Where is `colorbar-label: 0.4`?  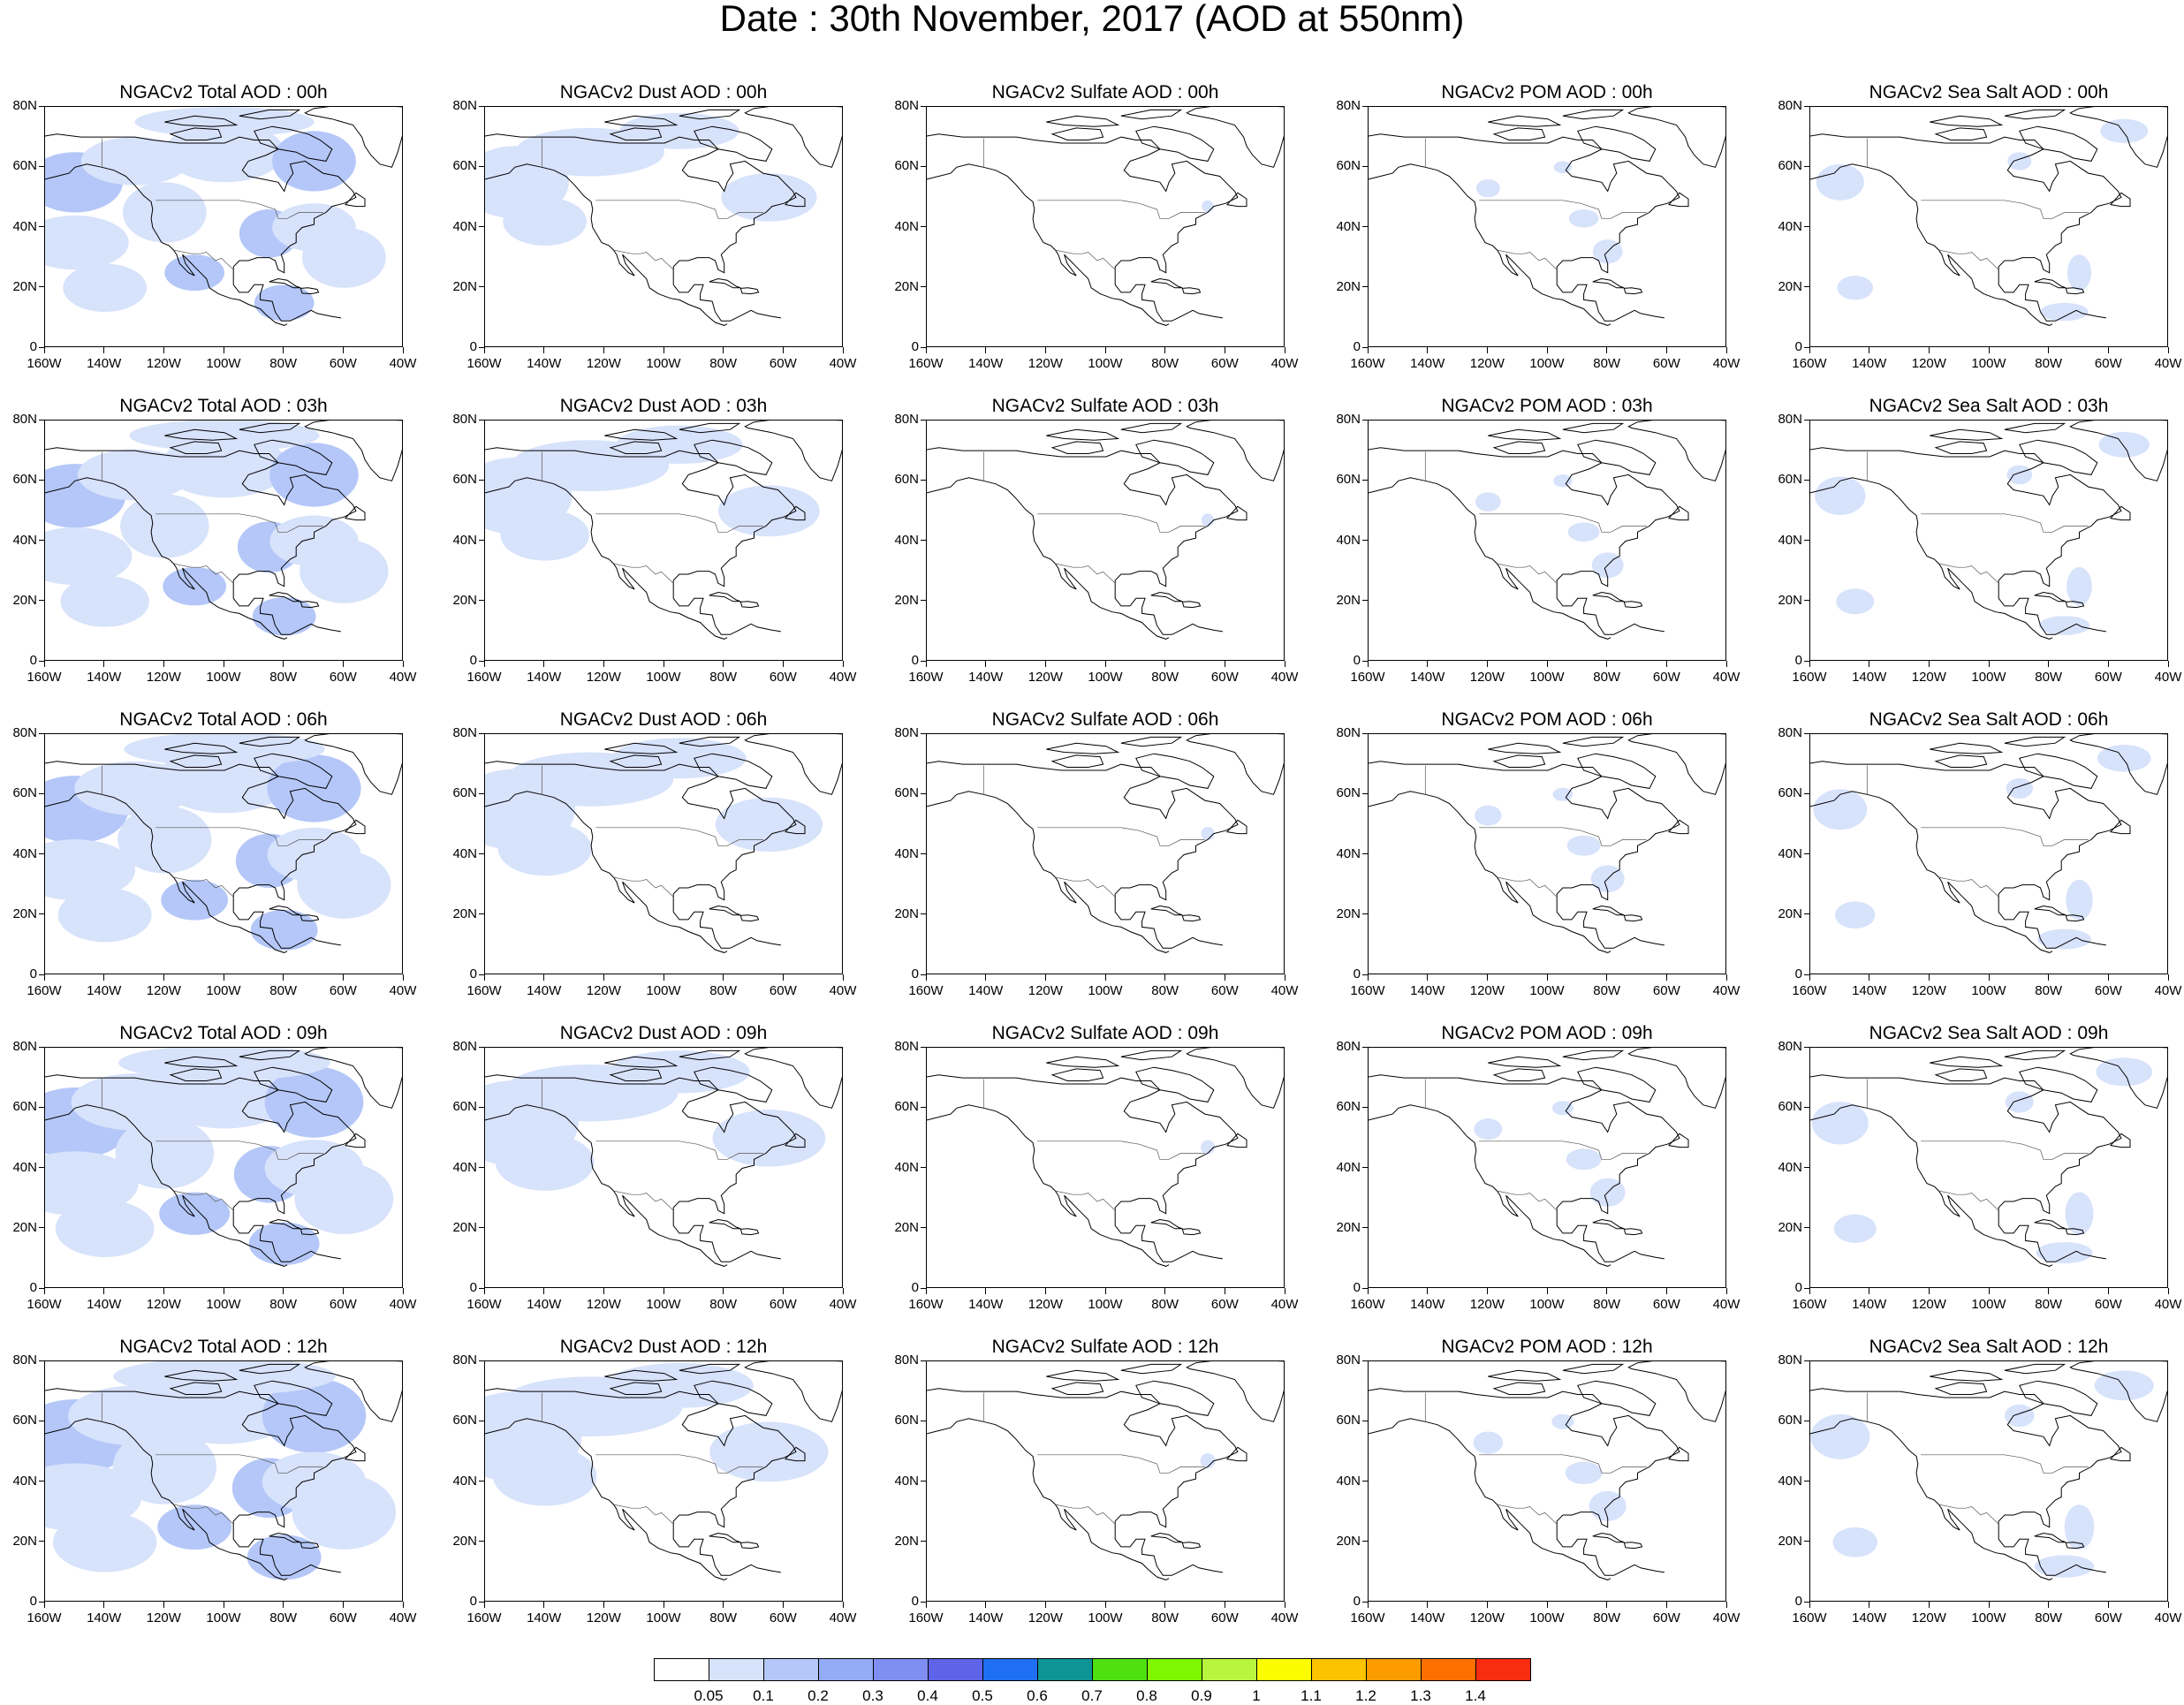
colorbar-label: 0.4 is located at coordinates (928, 1696).